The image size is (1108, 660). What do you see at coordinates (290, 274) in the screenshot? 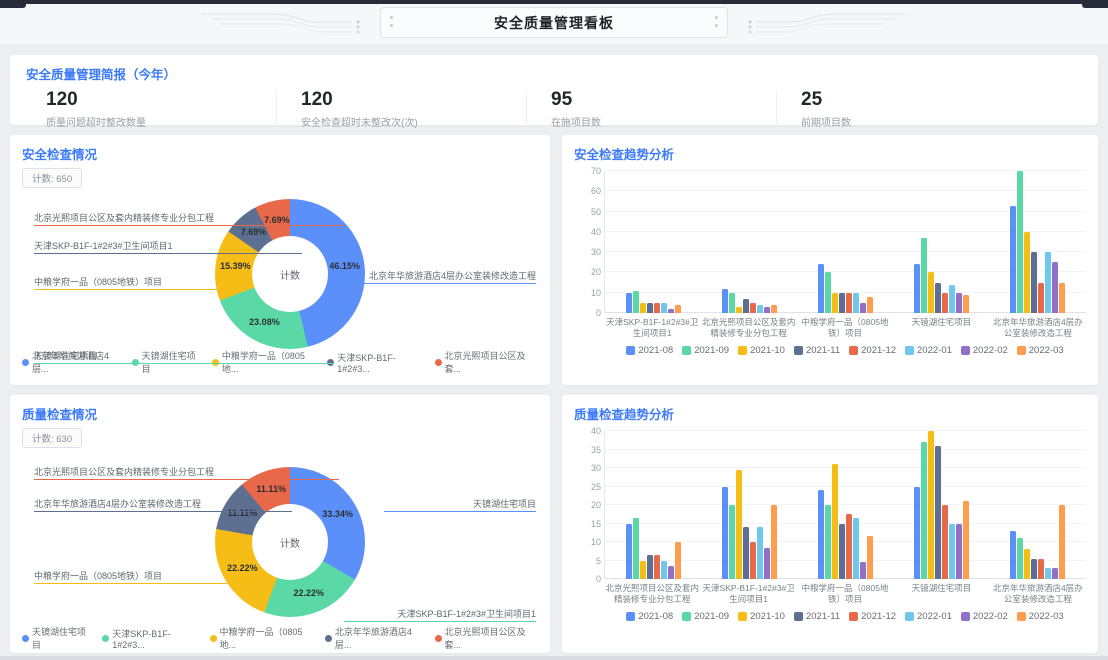
I see `donut-chart: 46.15% 23.08% 15.39% 7.69% 7.69% 计数` at bounding box center [290, 274].